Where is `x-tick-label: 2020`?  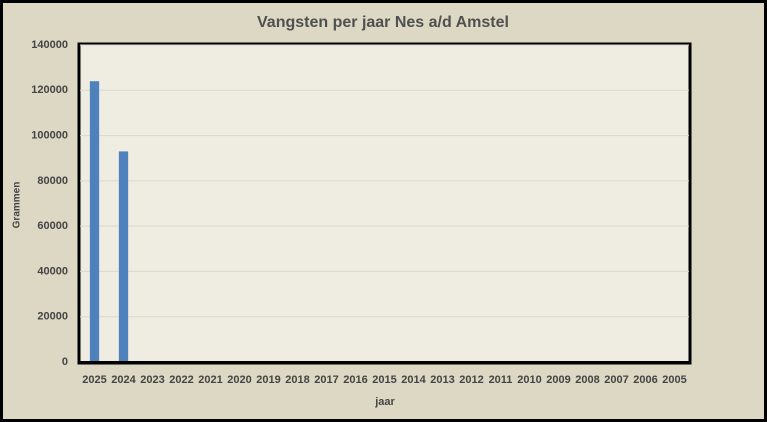
x-tick-label: 2020 is located at coordinates (239, 380).